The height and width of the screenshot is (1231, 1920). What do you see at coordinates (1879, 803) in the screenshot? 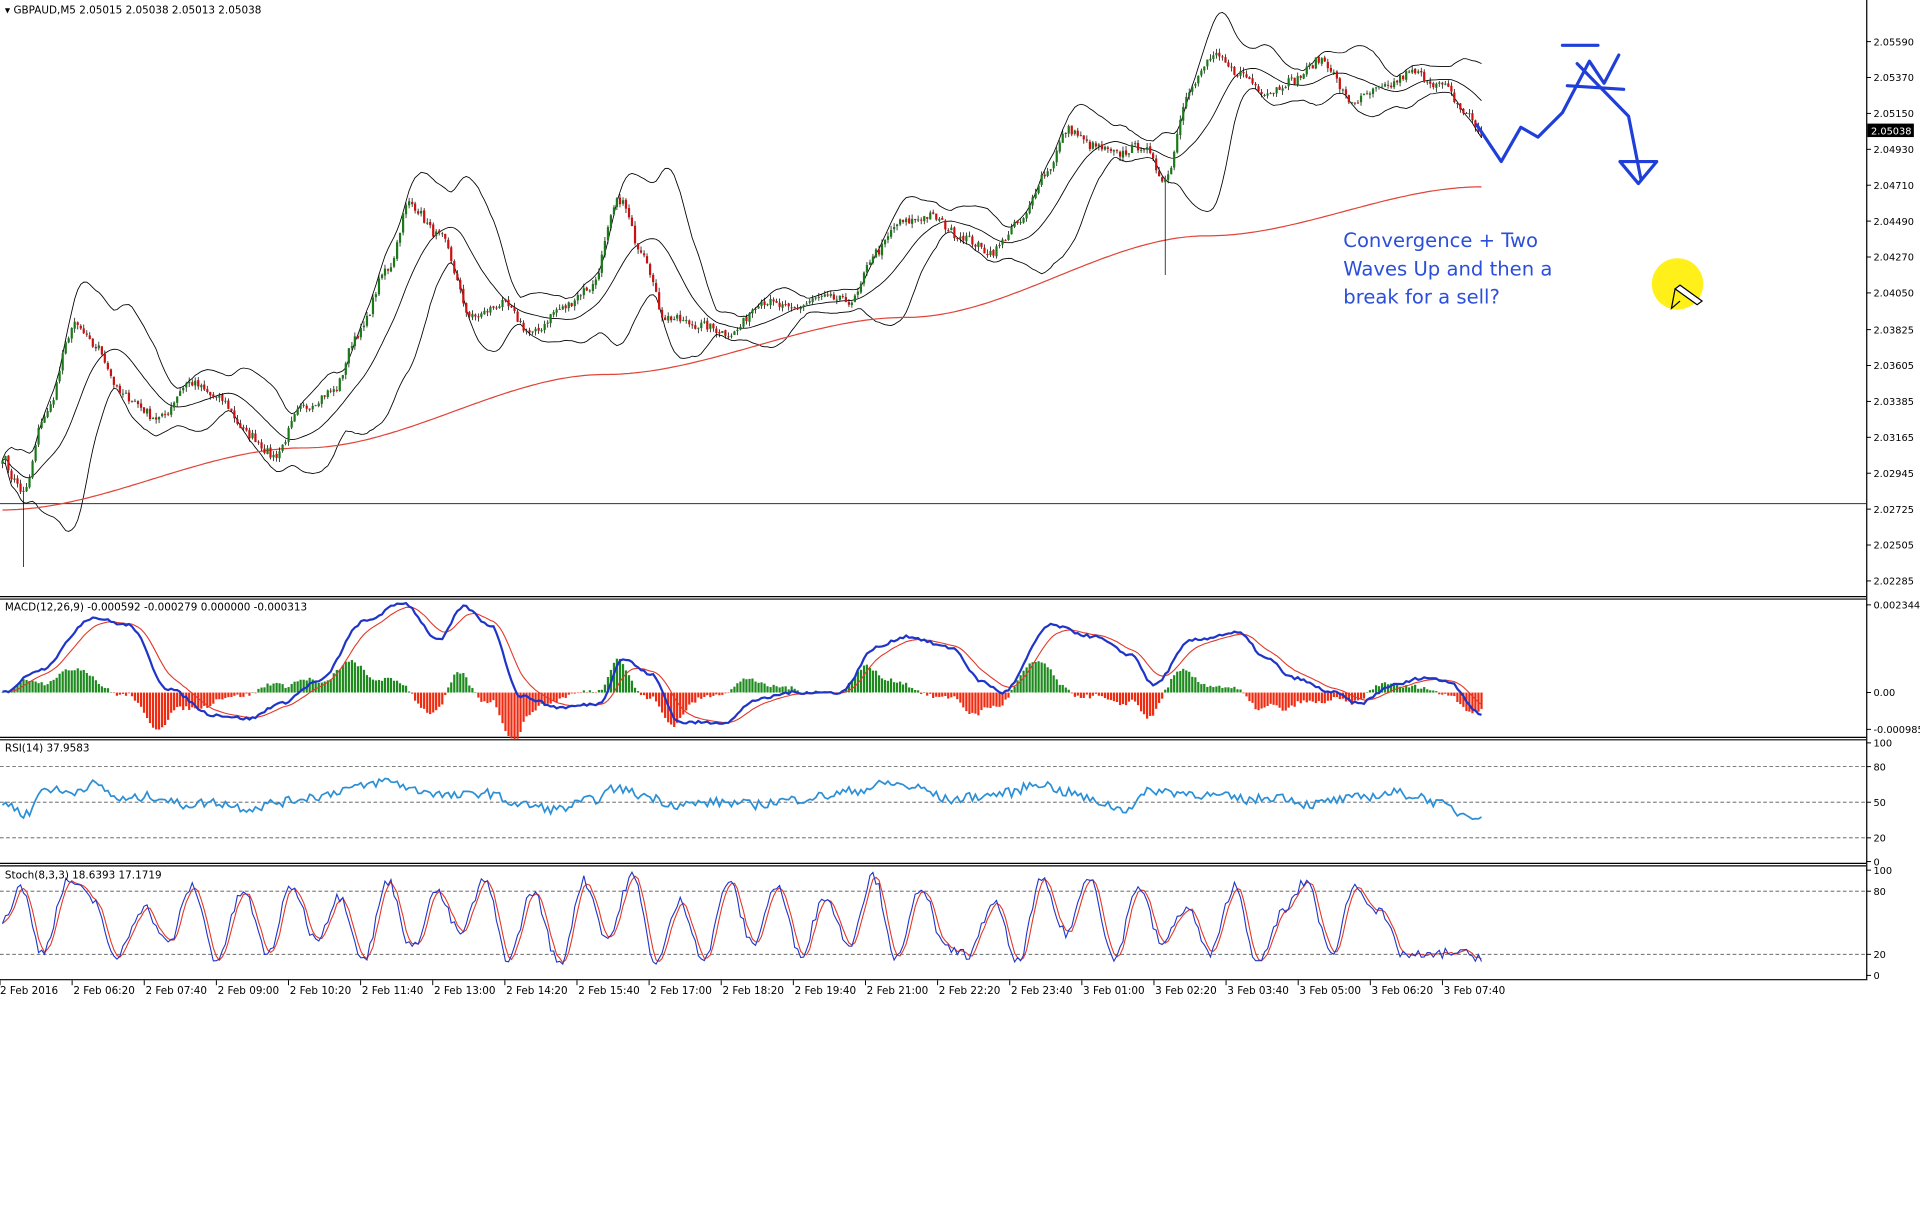
I see `rsi-tick-label: 50` at bounding box center [1879, 803].